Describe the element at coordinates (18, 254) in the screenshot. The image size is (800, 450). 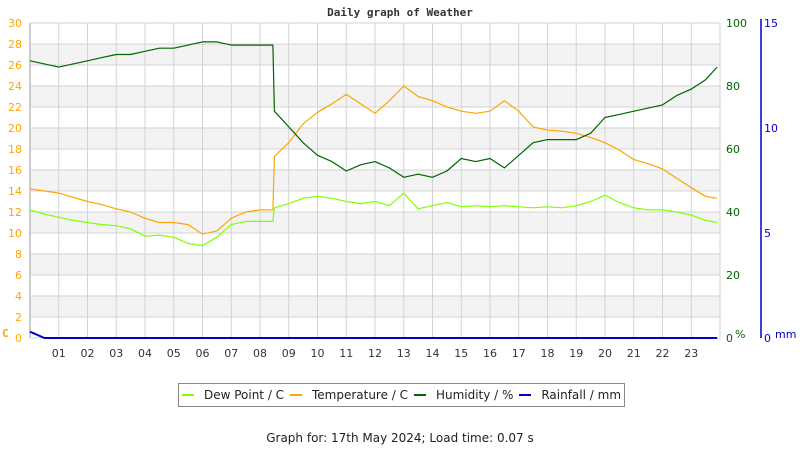
I see `left-tick-label: 8` at that location.